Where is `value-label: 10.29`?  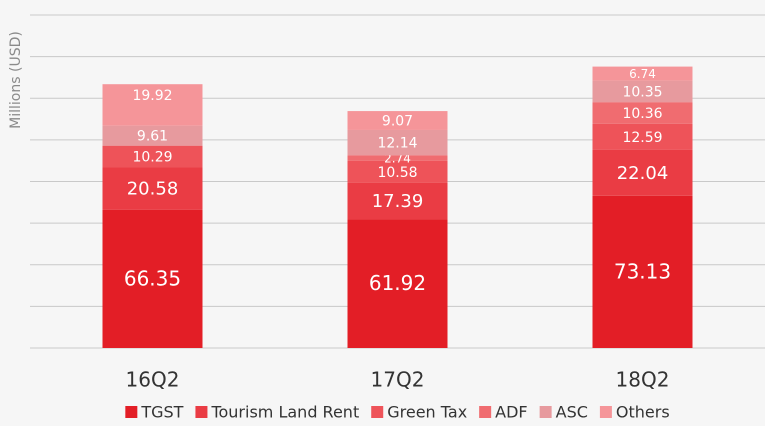
value-label: 10.29 is located at coordinates (152, 157).